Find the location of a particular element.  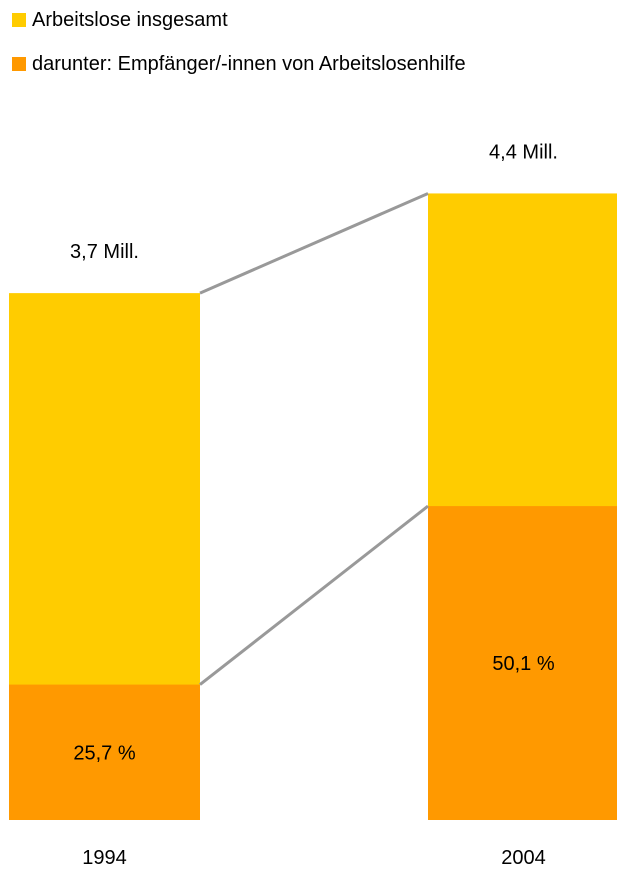

bar-recipients-1994 is located at coordinates (104, 752).